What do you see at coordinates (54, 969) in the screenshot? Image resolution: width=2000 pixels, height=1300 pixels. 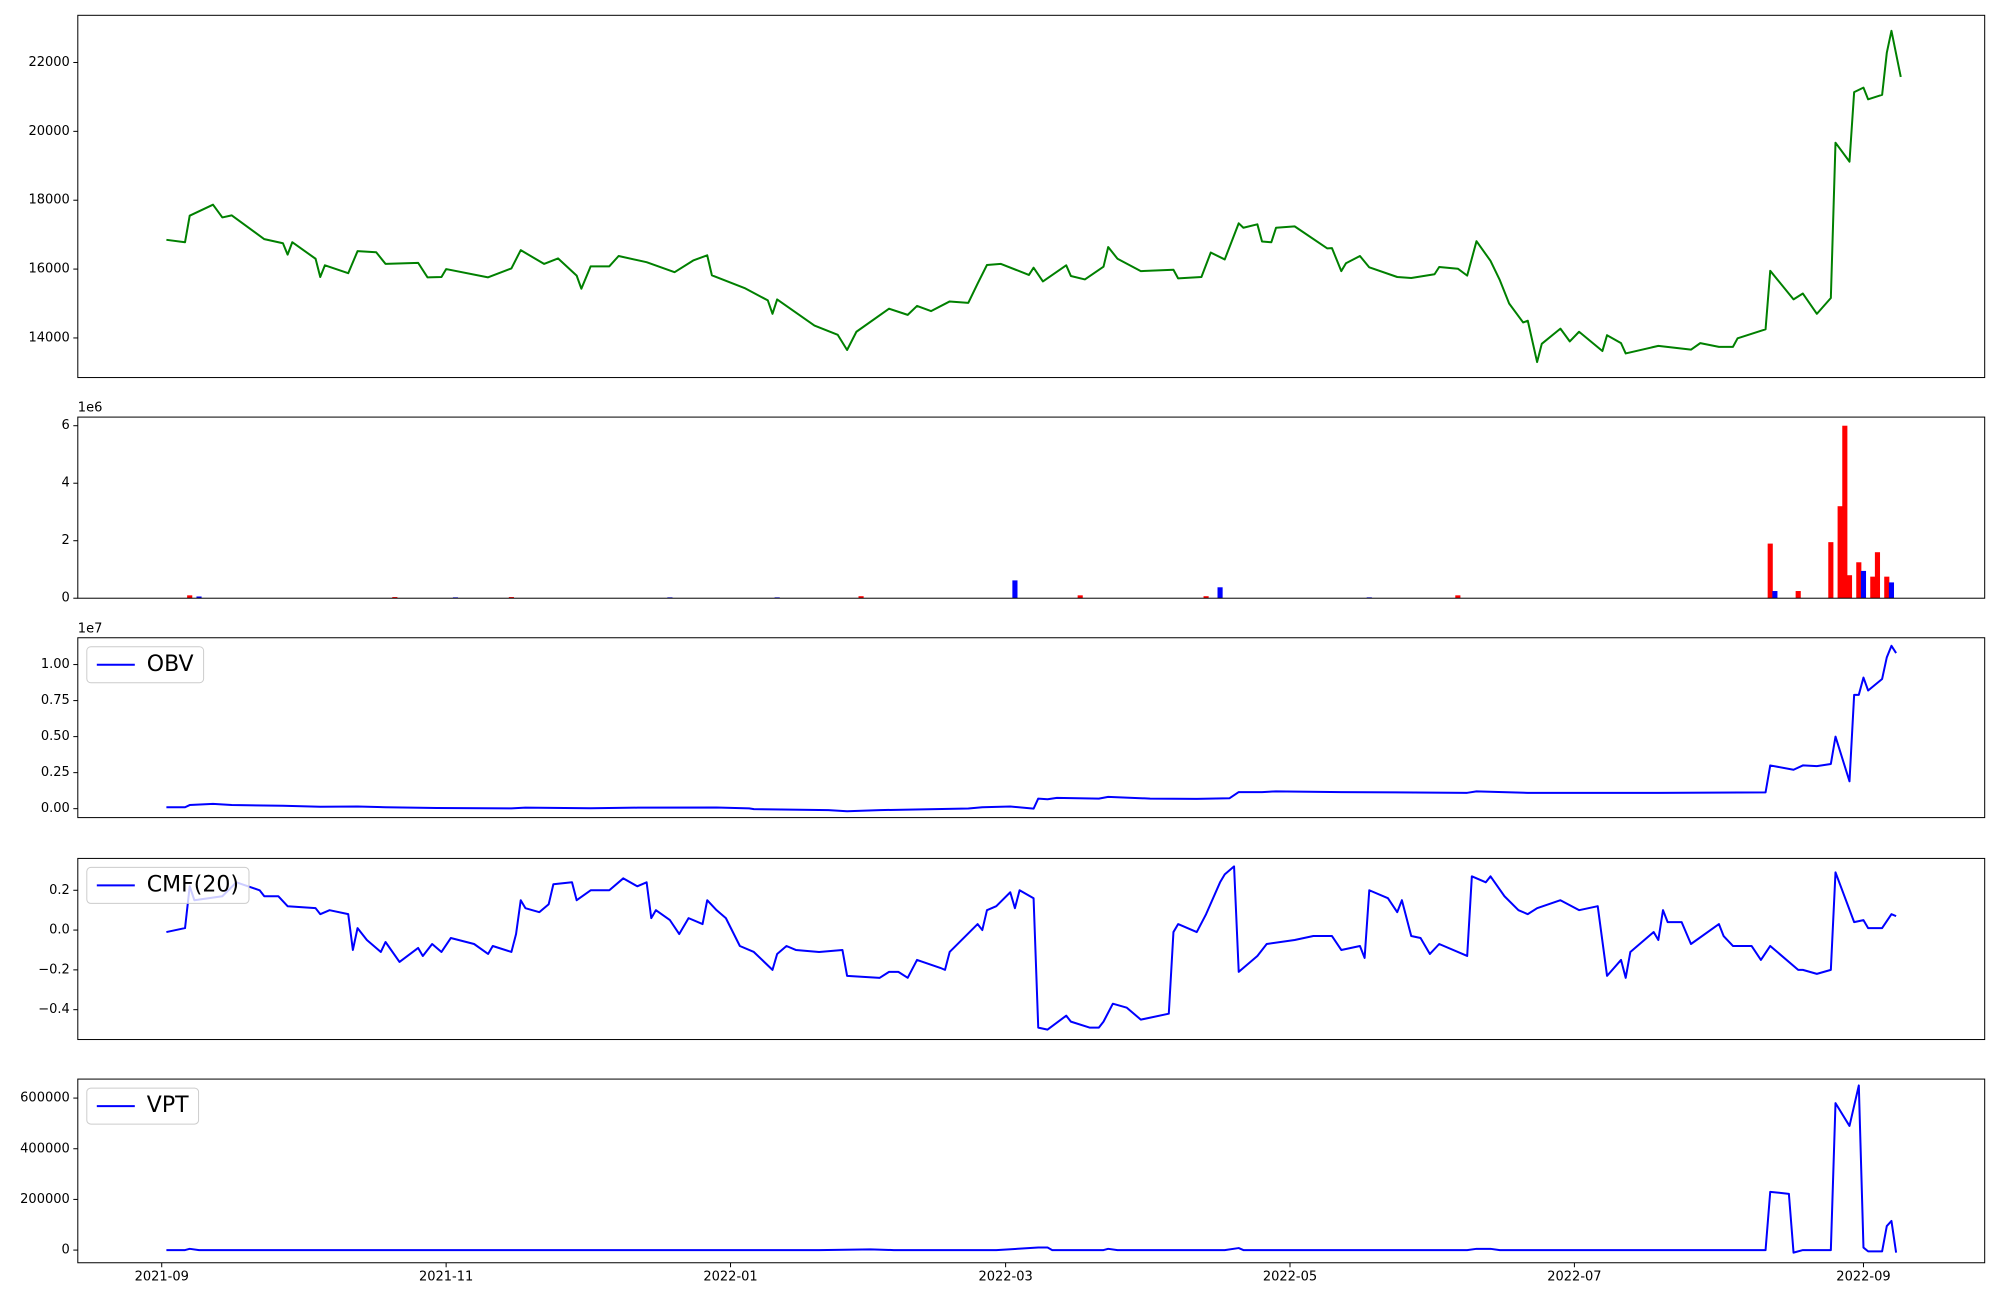 I see `y-tick-label: −0.2` at bounding box center [54, 969].